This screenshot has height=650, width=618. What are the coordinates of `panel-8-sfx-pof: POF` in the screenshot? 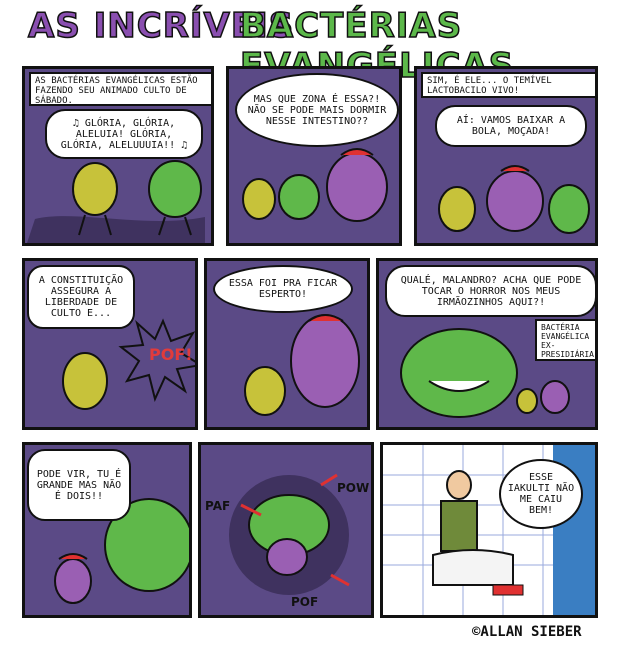 It's located at (305, 602).